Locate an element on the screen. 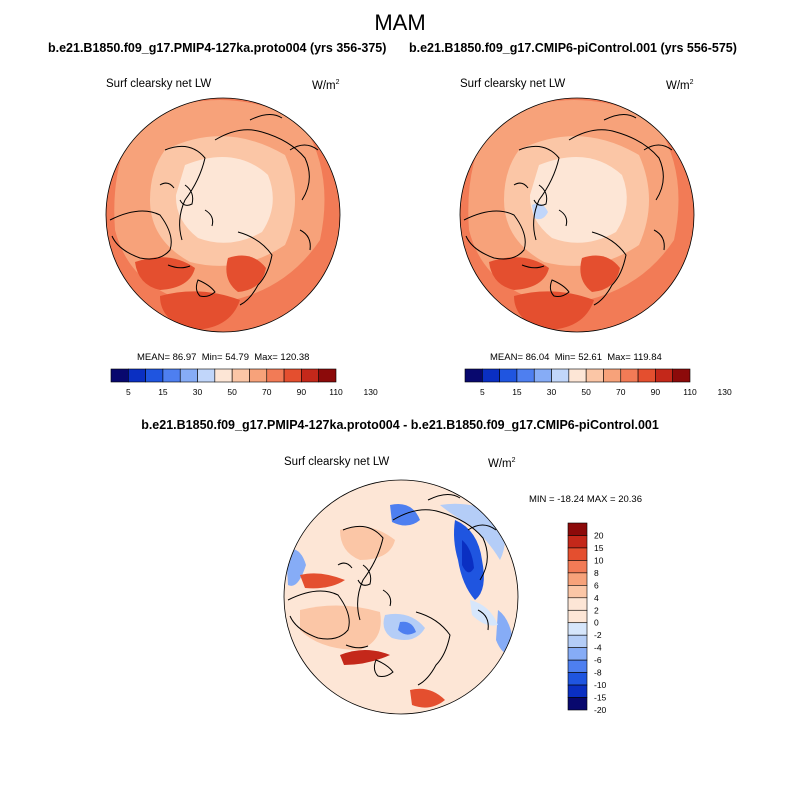 This screenshot has width=800, height=800. panel-1-map is located at coordinates (223, 215).